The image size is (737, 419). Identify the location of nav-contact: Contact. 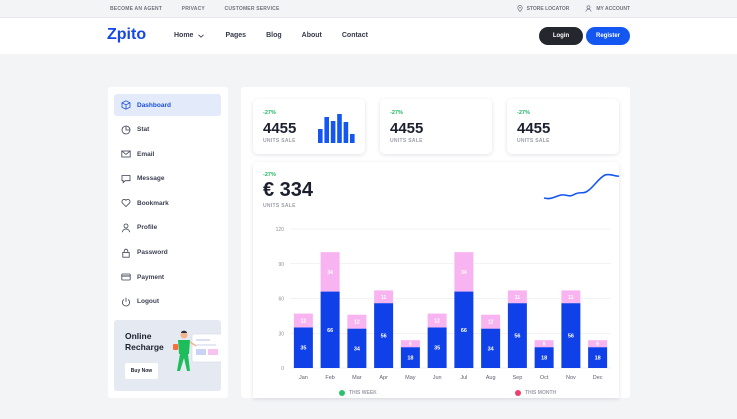
(354, 35).